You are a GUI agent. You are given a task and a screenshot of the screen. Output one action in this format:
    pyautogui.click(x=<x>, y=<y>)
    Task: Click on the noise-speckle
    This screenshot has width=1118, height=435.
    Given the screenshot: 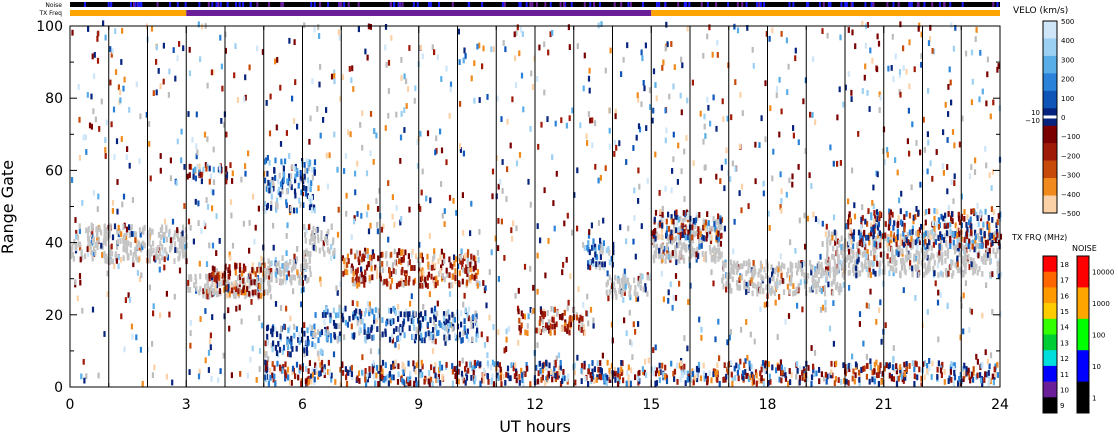 What is the action you would take?
    pyautogui.click(x=536, y=4)
    